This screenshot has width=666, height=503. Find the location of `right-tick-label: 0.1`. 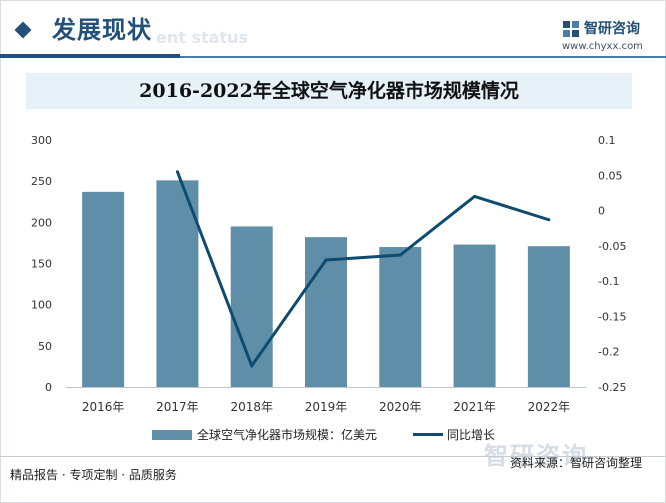

right-tick-label: 0.1 is located at coordinates (607, 140).